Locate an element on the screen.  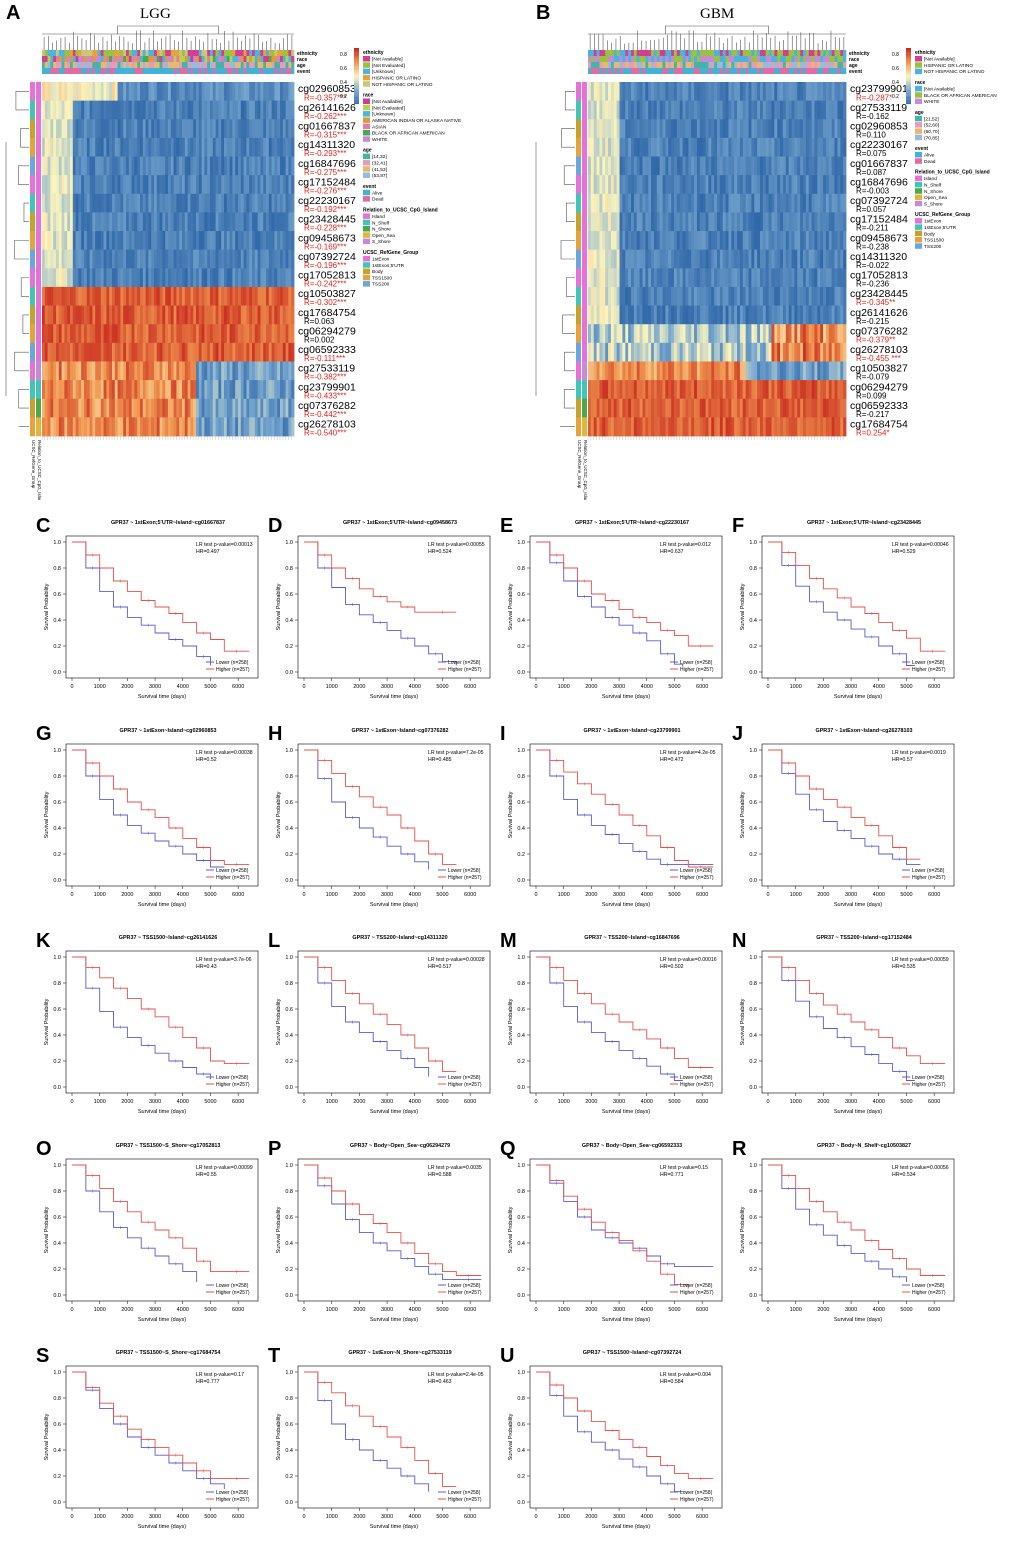
legend-item-label: NOT HISPANIC OR LATINO is located at coordinates (402, 85).